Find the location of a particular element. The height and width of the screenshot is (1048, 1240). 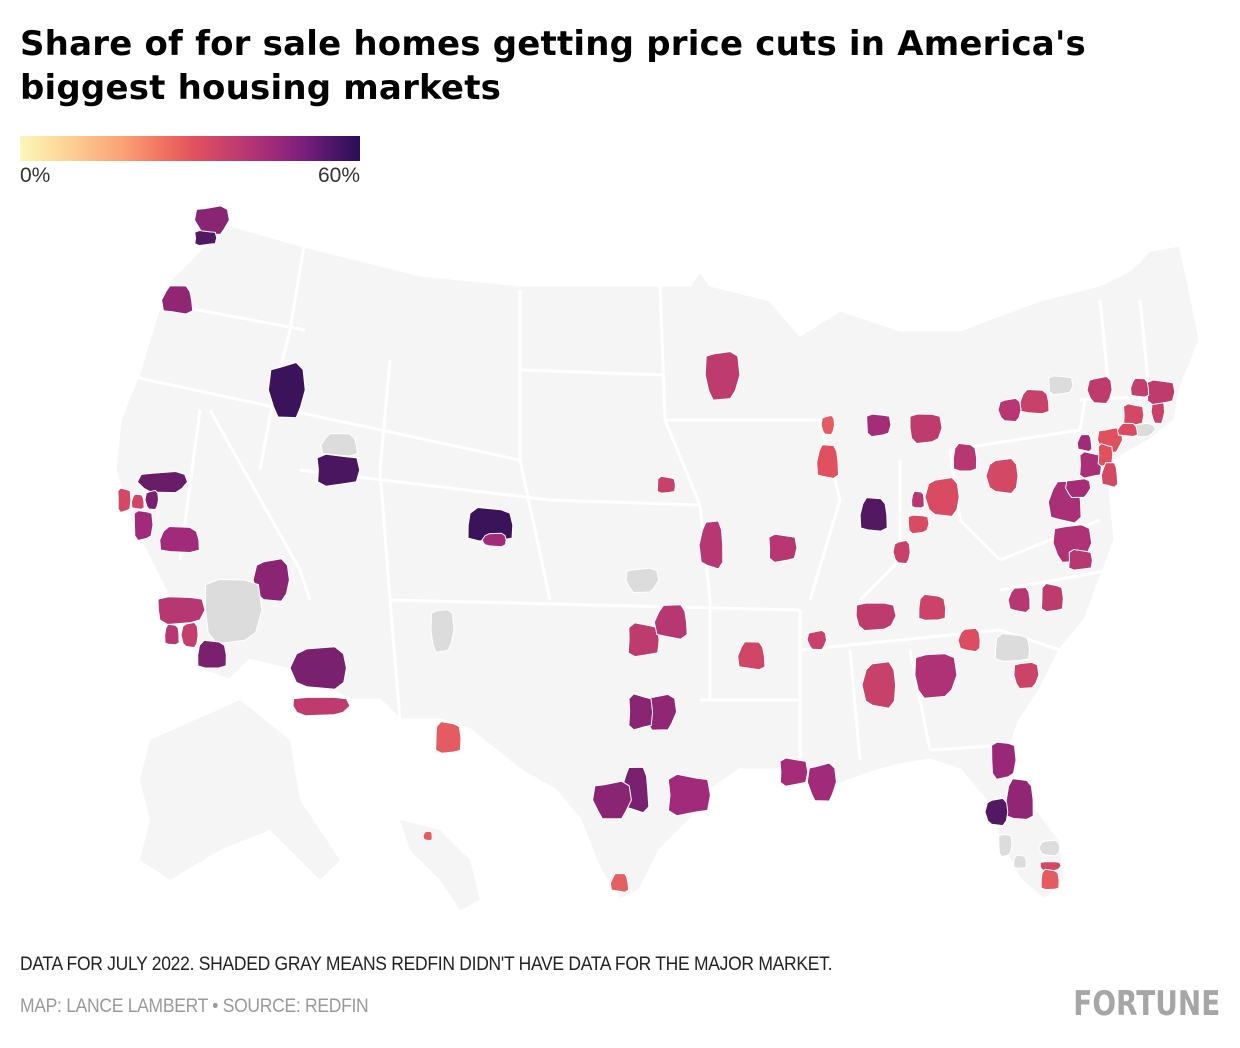

market-tulsa: Tulsa: 40% is located at coordinates (670, 622).